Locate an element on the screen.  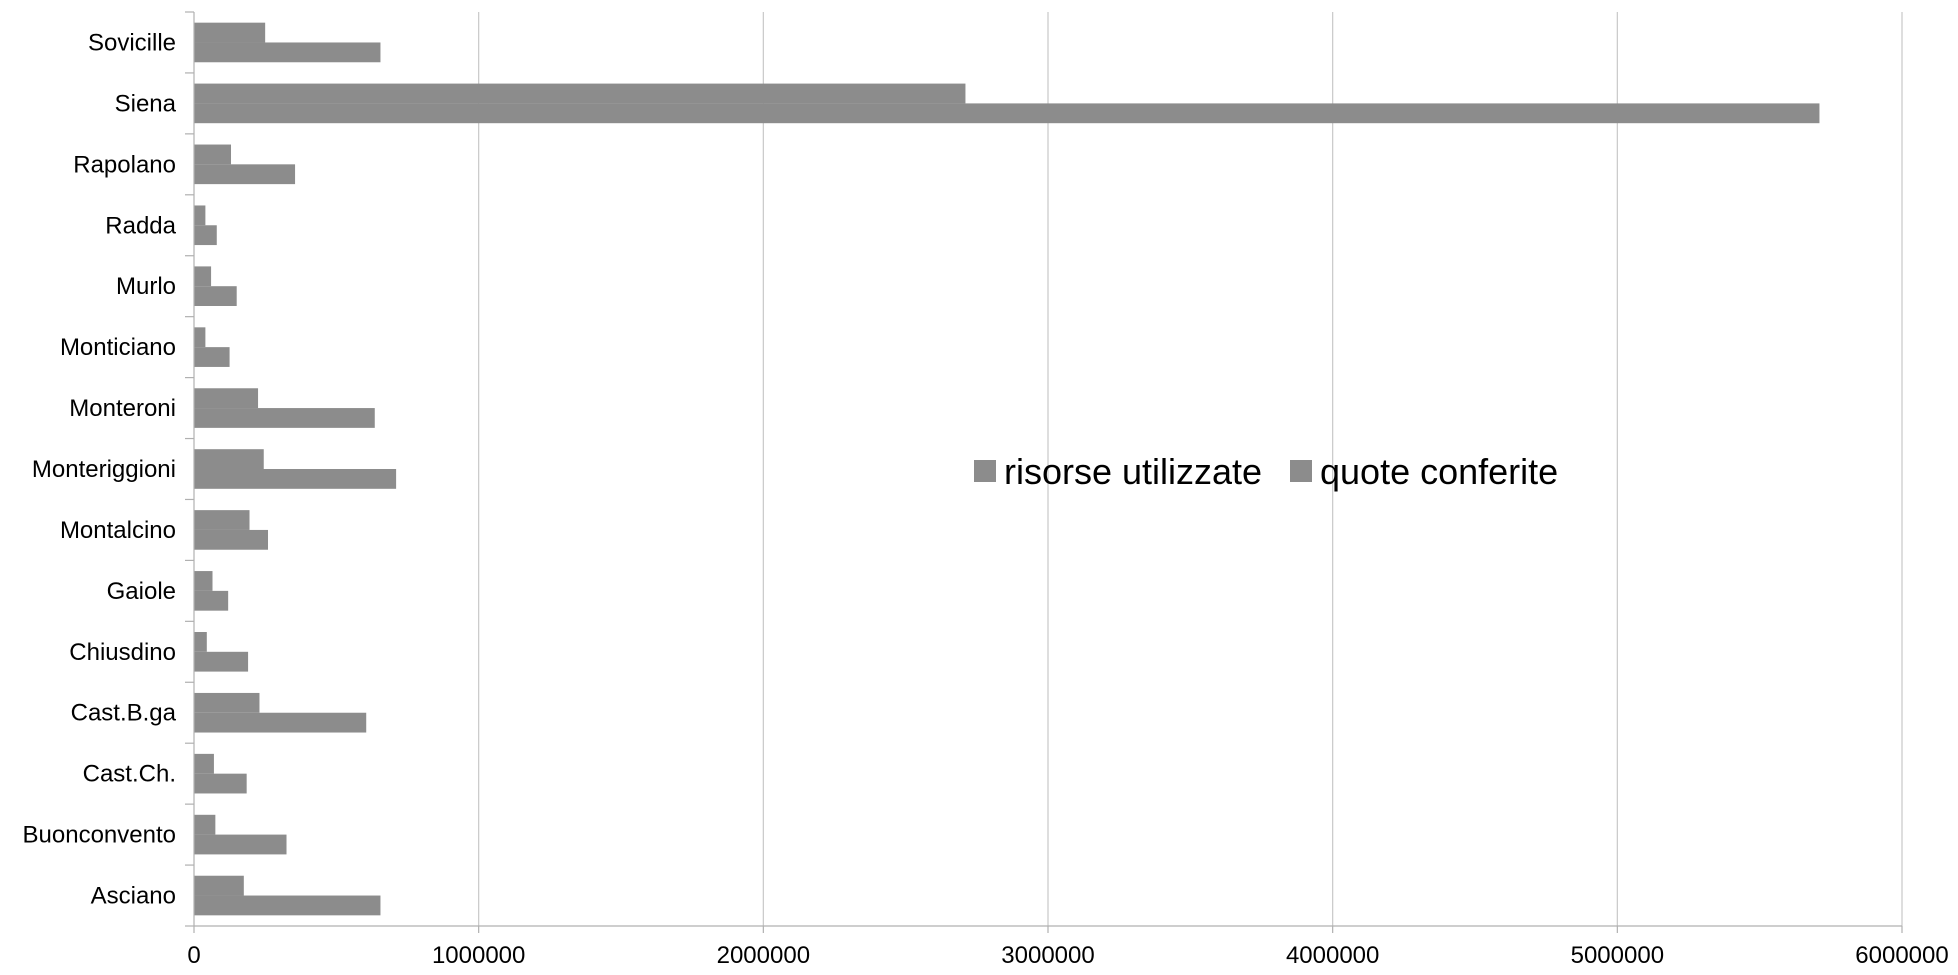
x-tick-label: 1000000 is located at coordinates (478, 955).